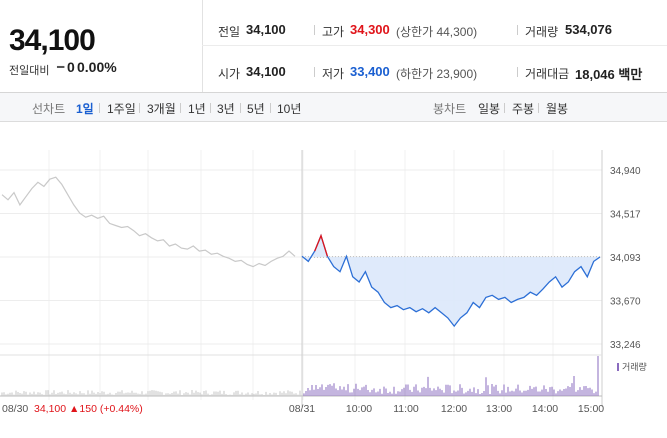  What do you see at coordinates (300, 376) in the screenshot?
I see `volume-bars` at bounding box center [300, 376].